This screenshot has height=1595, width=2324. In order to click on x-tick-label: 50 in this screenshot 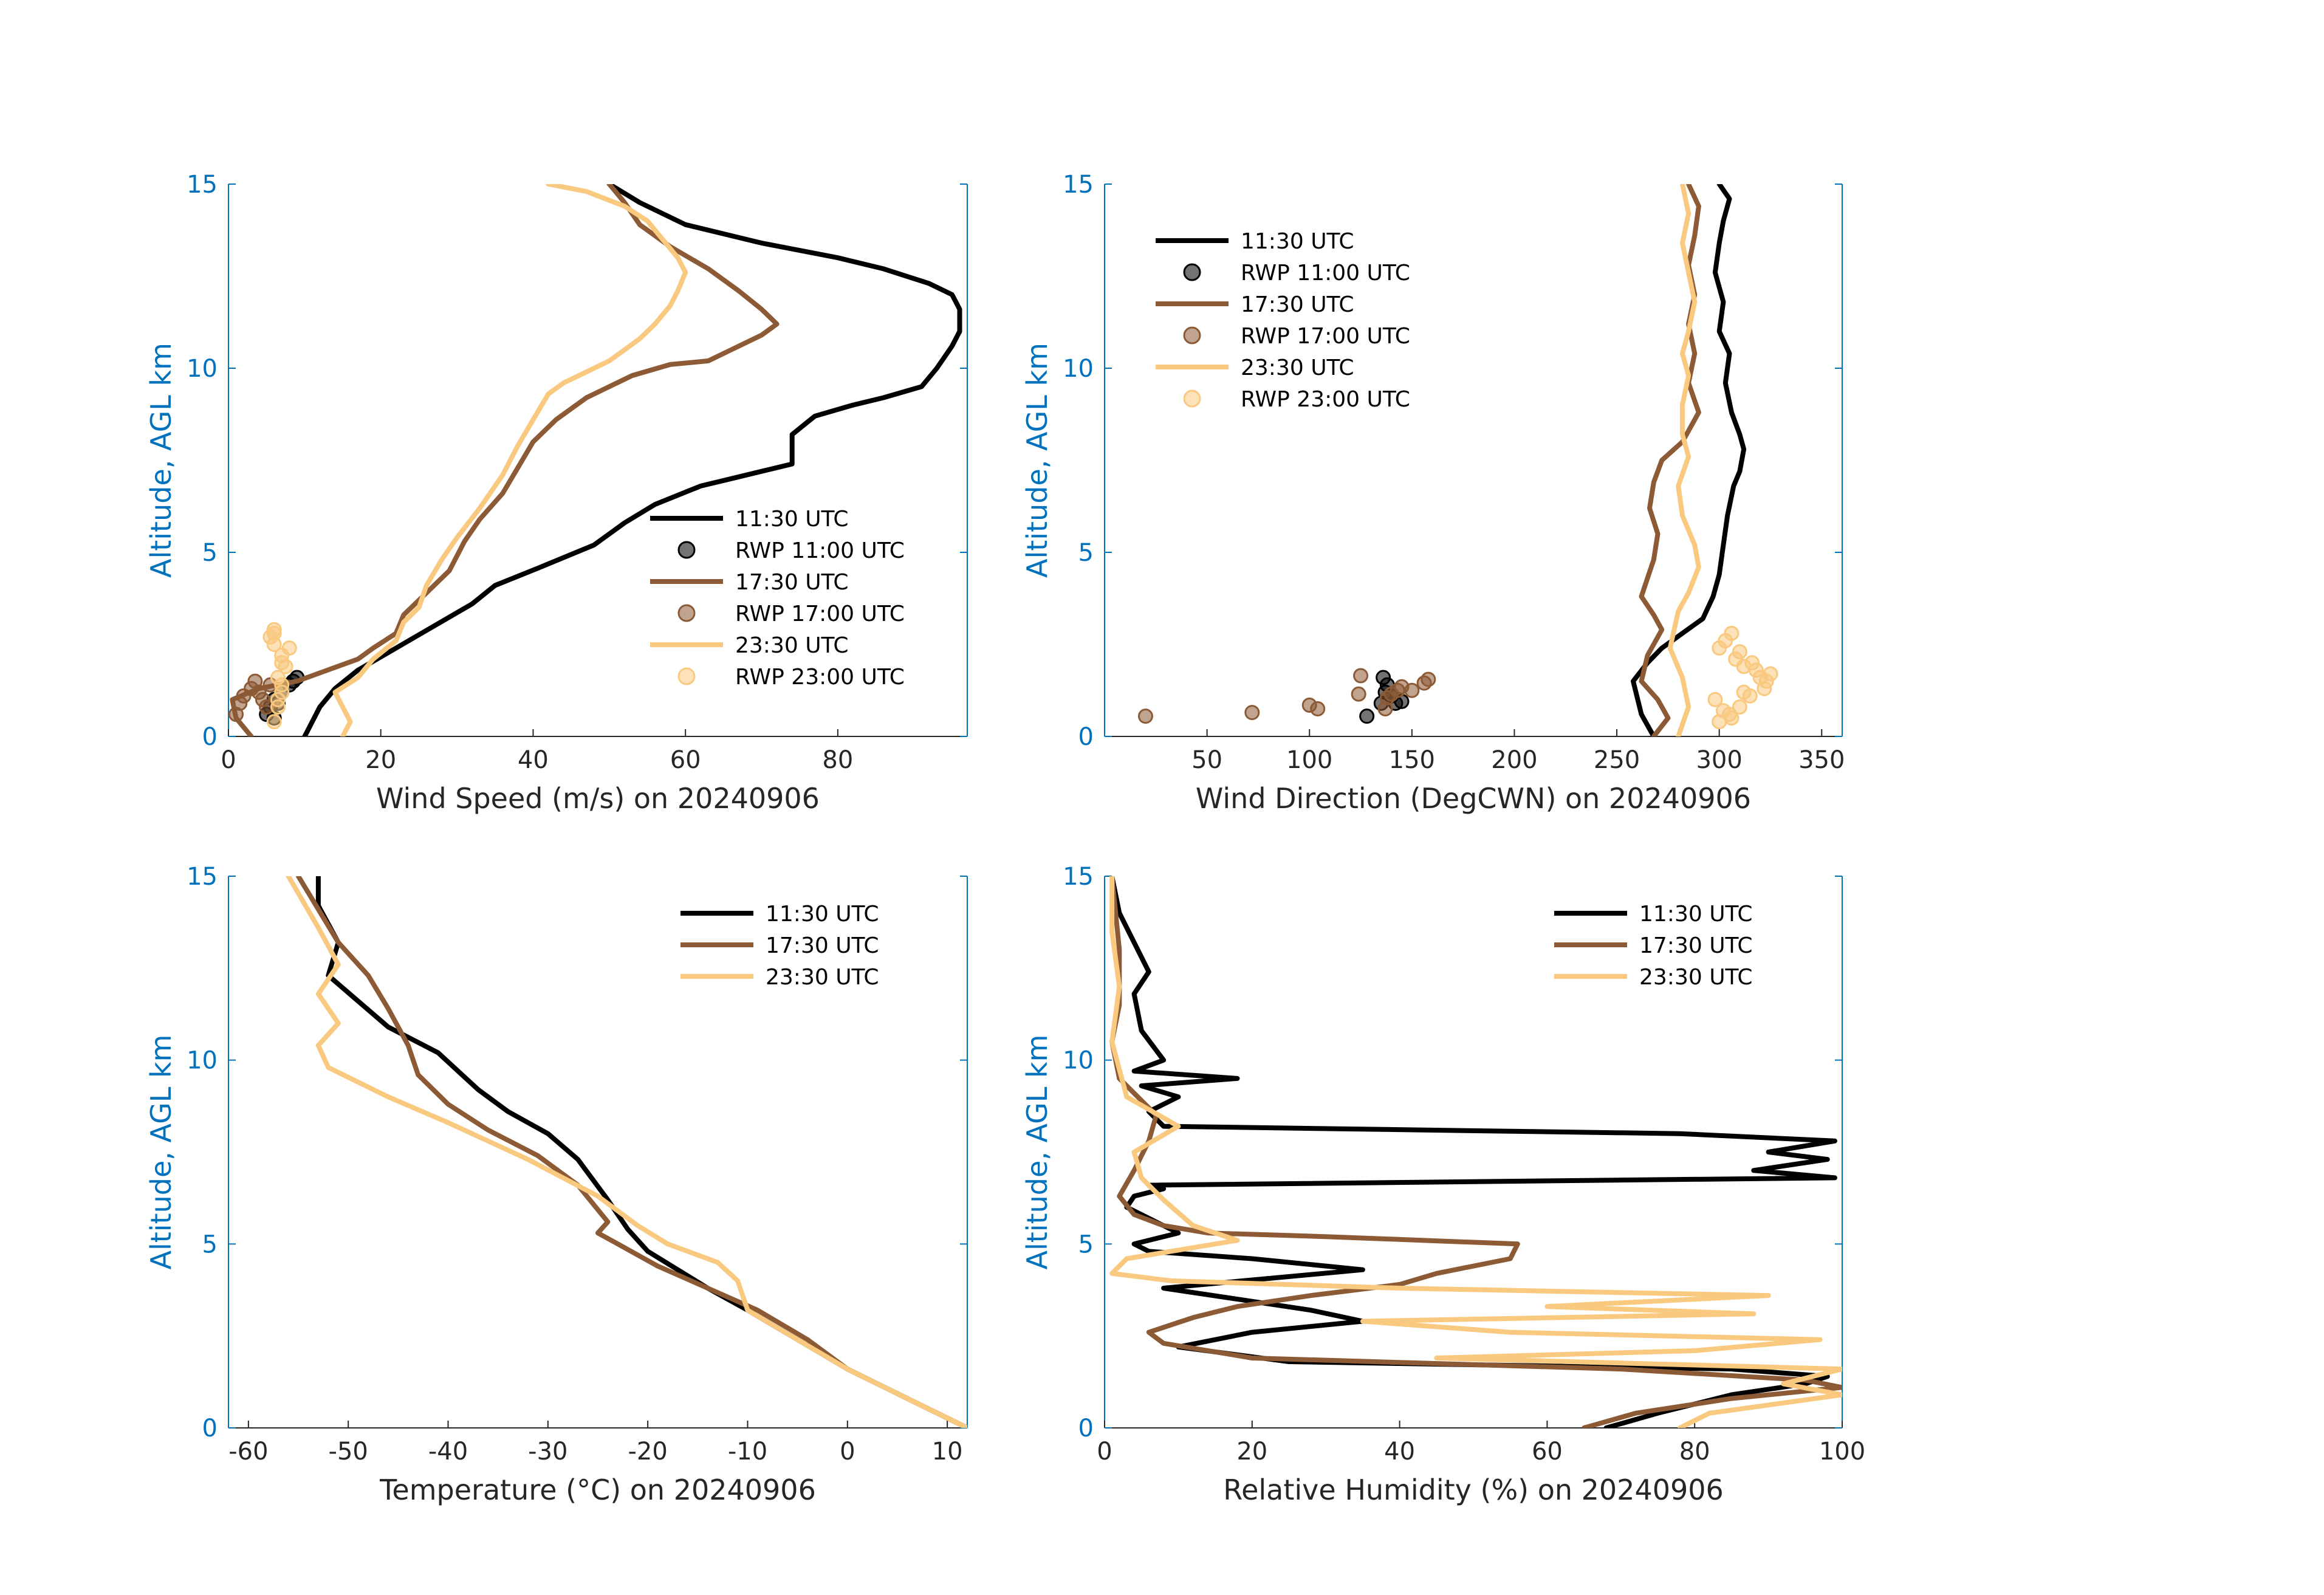, I will do `click(1206, 760)`.